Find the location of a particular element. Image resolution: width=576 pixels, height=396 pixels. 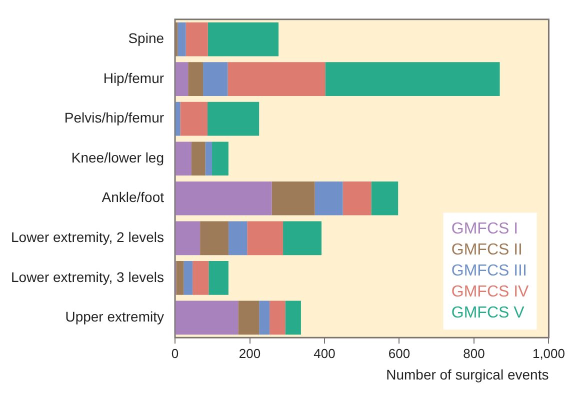

y-tick-label: Knee/lower leg is located at coordinates (117, 157).